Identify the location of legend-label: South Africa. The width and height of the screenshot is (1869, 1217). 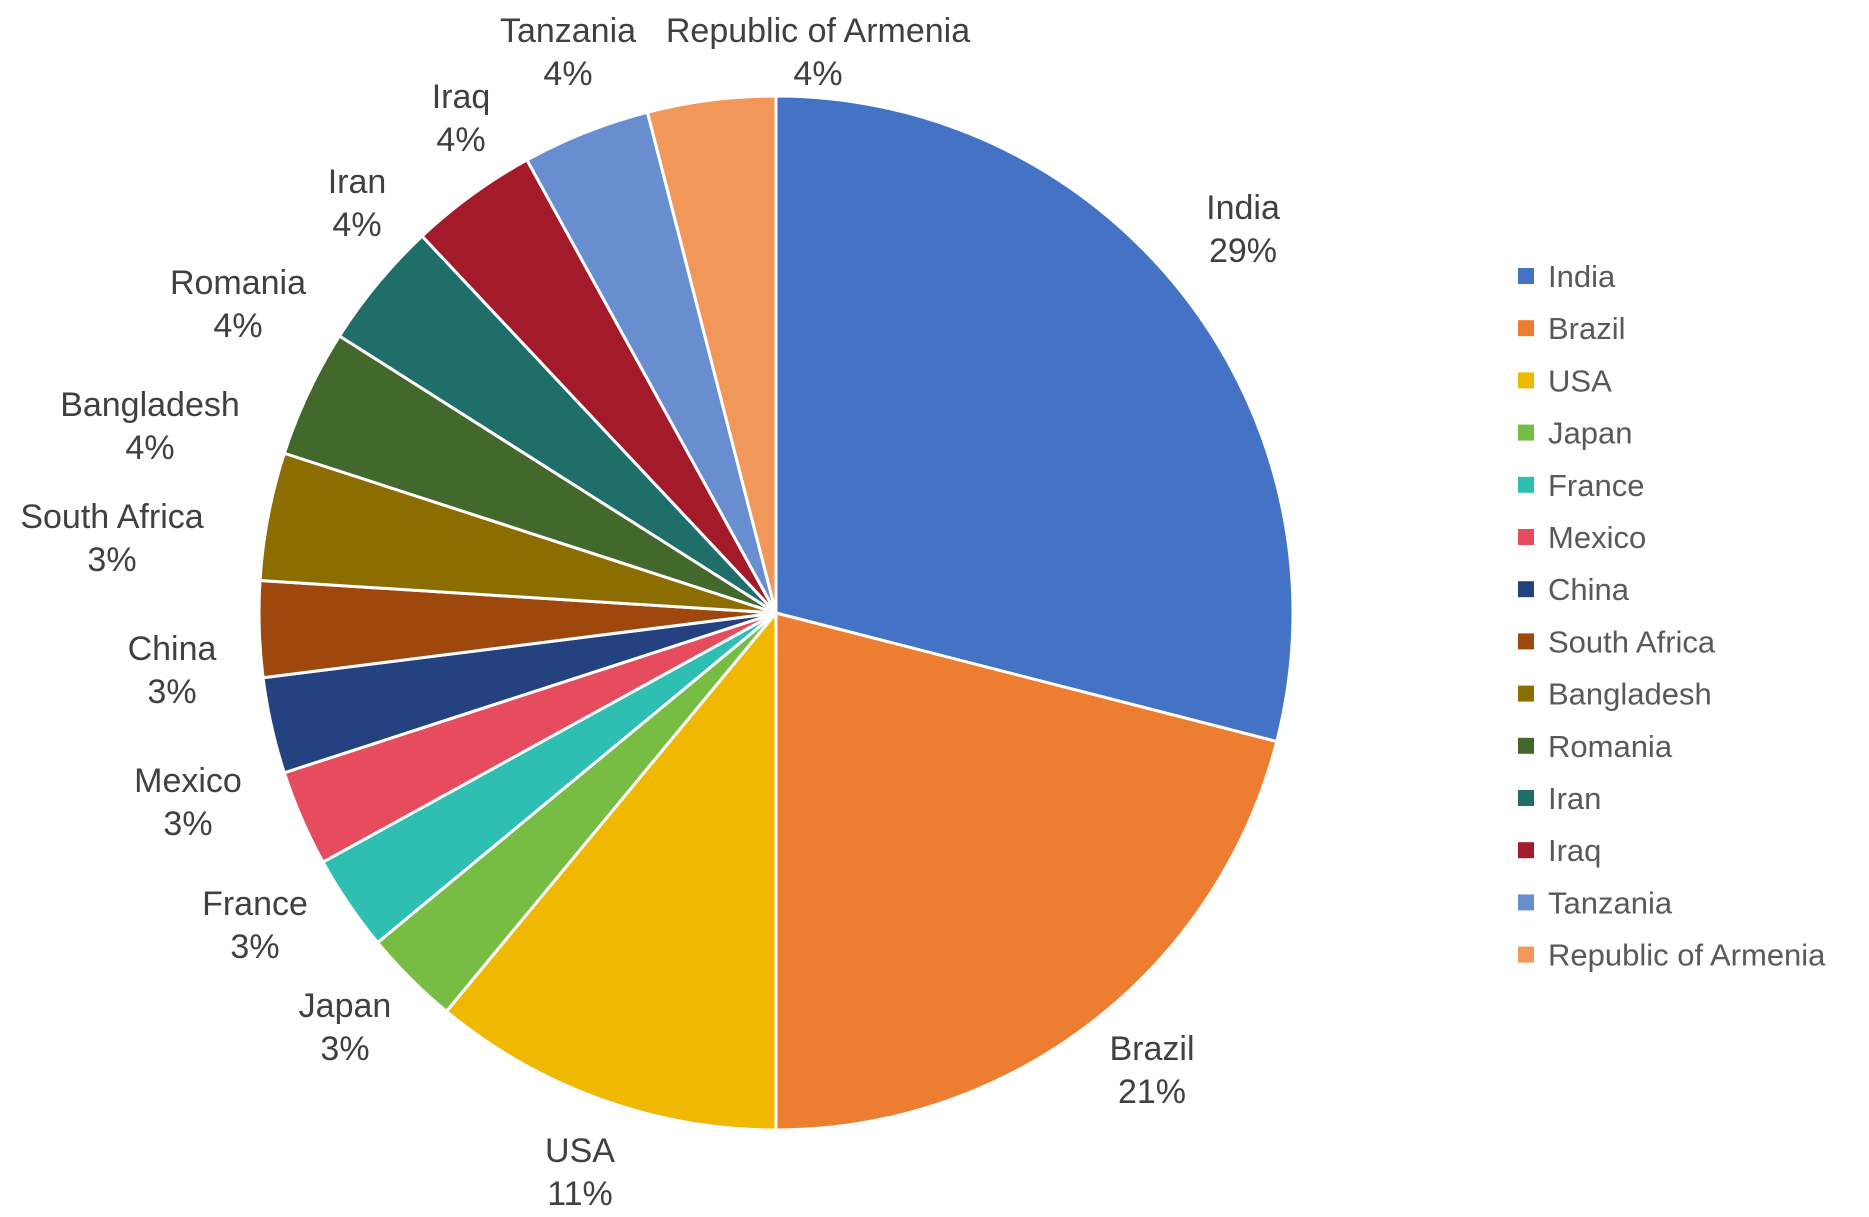
(1632, 641).